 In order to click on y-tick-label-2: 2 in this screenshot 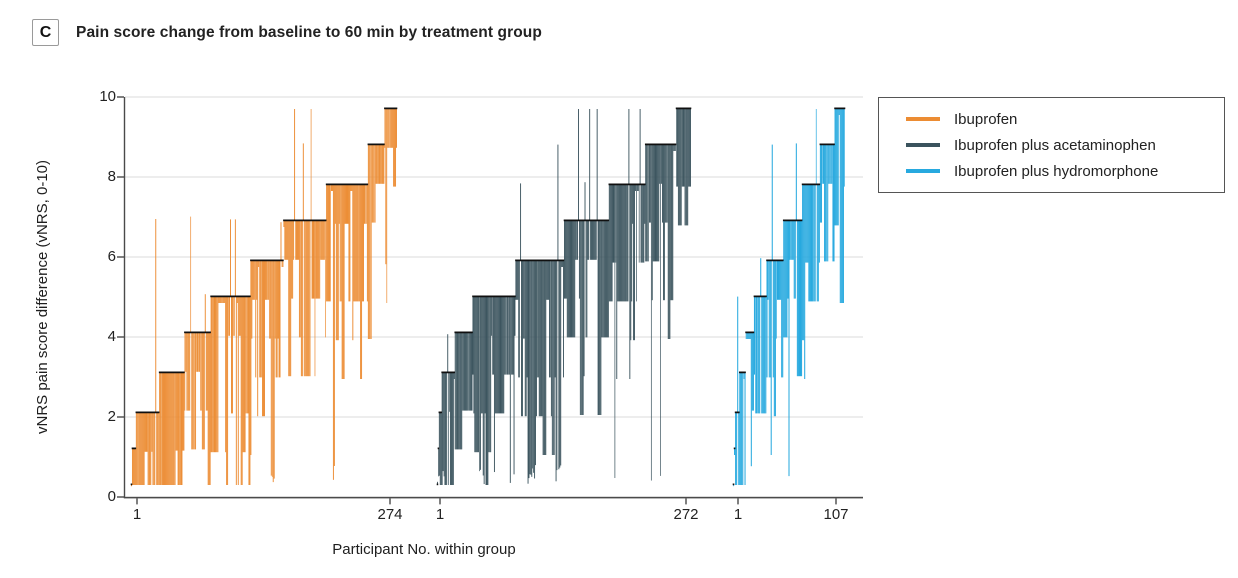, I will do `click(111, 416)`.